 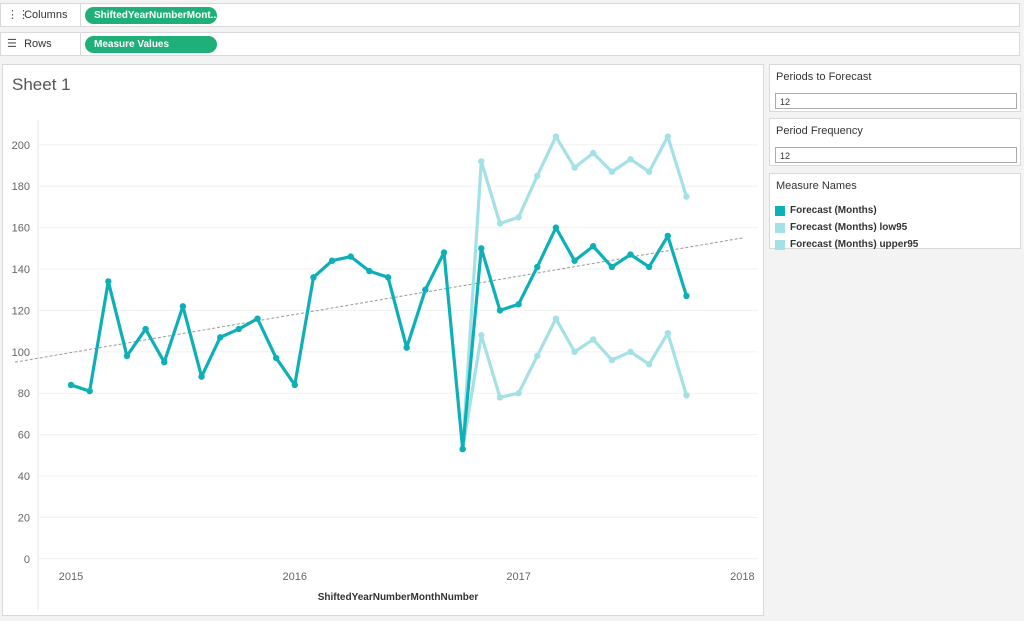 I want to click on y-tick-label: 200, so click(x=21, y=146).